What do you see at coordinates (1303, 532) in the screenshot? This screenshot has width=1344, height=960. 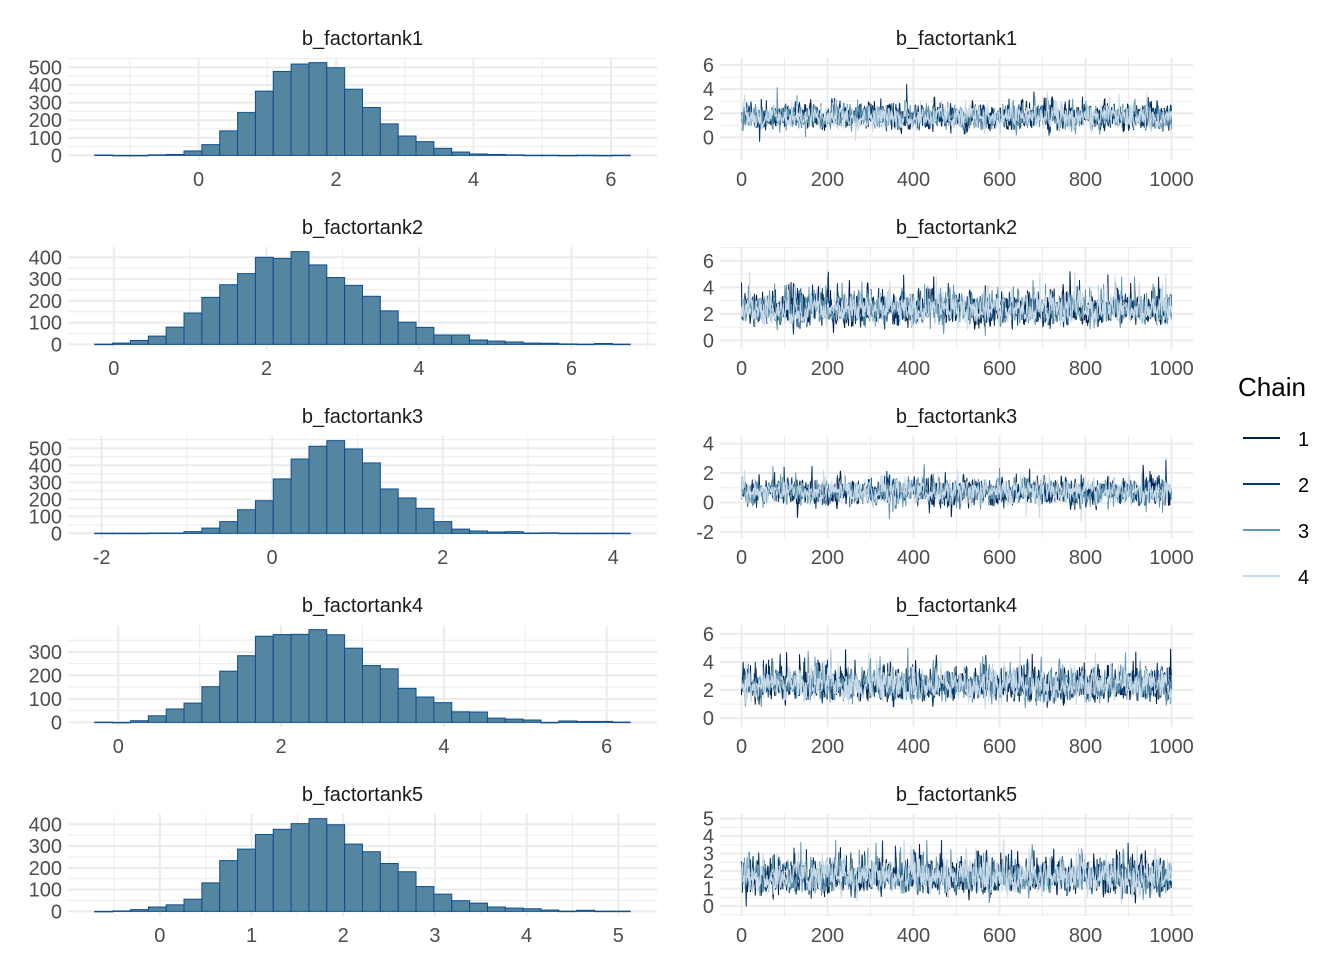 I see `legend-label: 3` at bounding box center [1303, 532].